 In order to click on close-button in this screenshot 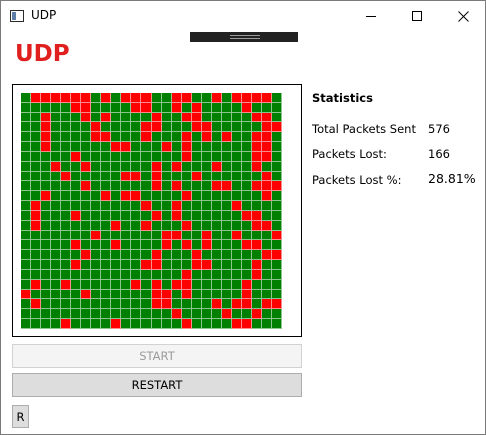, I will do `click(463, 16)`.